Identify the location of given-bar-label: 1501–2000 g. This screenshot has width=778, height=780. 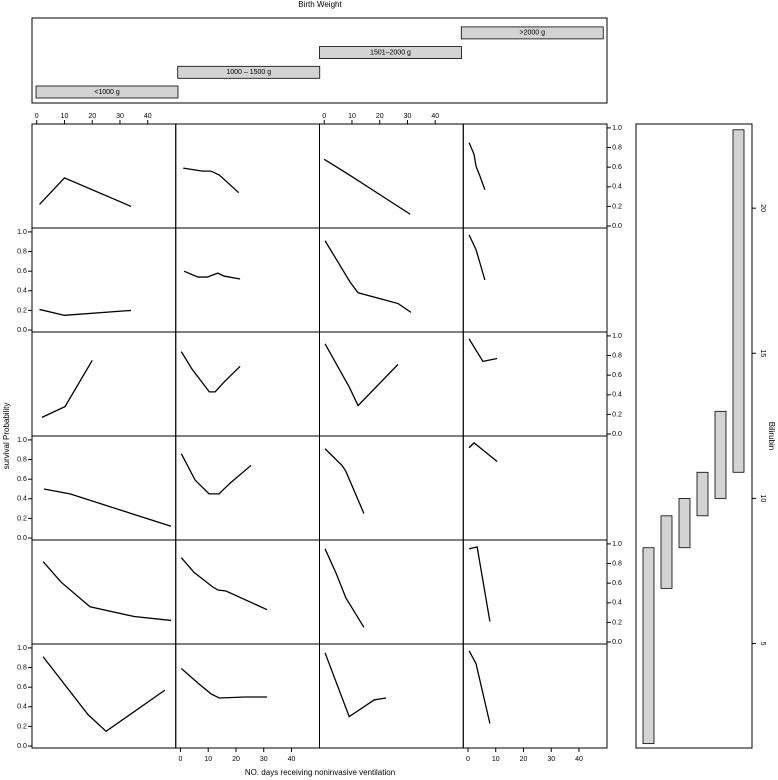
(390, 52).